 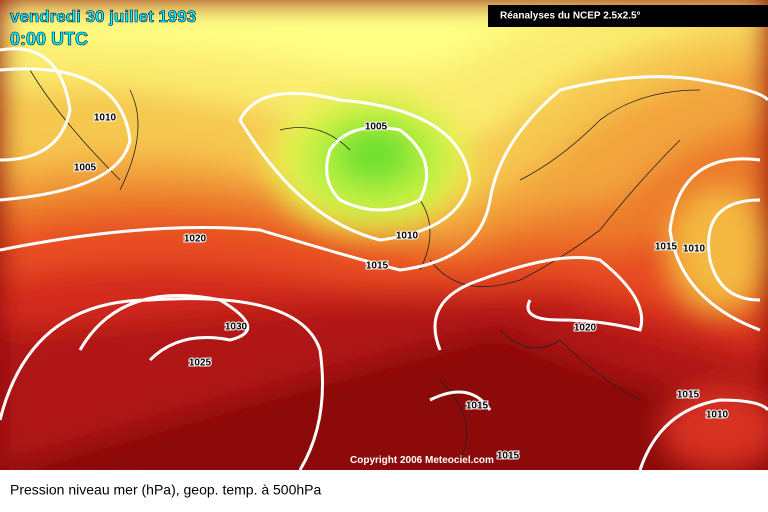 I want to click on isobar-label: 1030, so click(x=236, y=327).